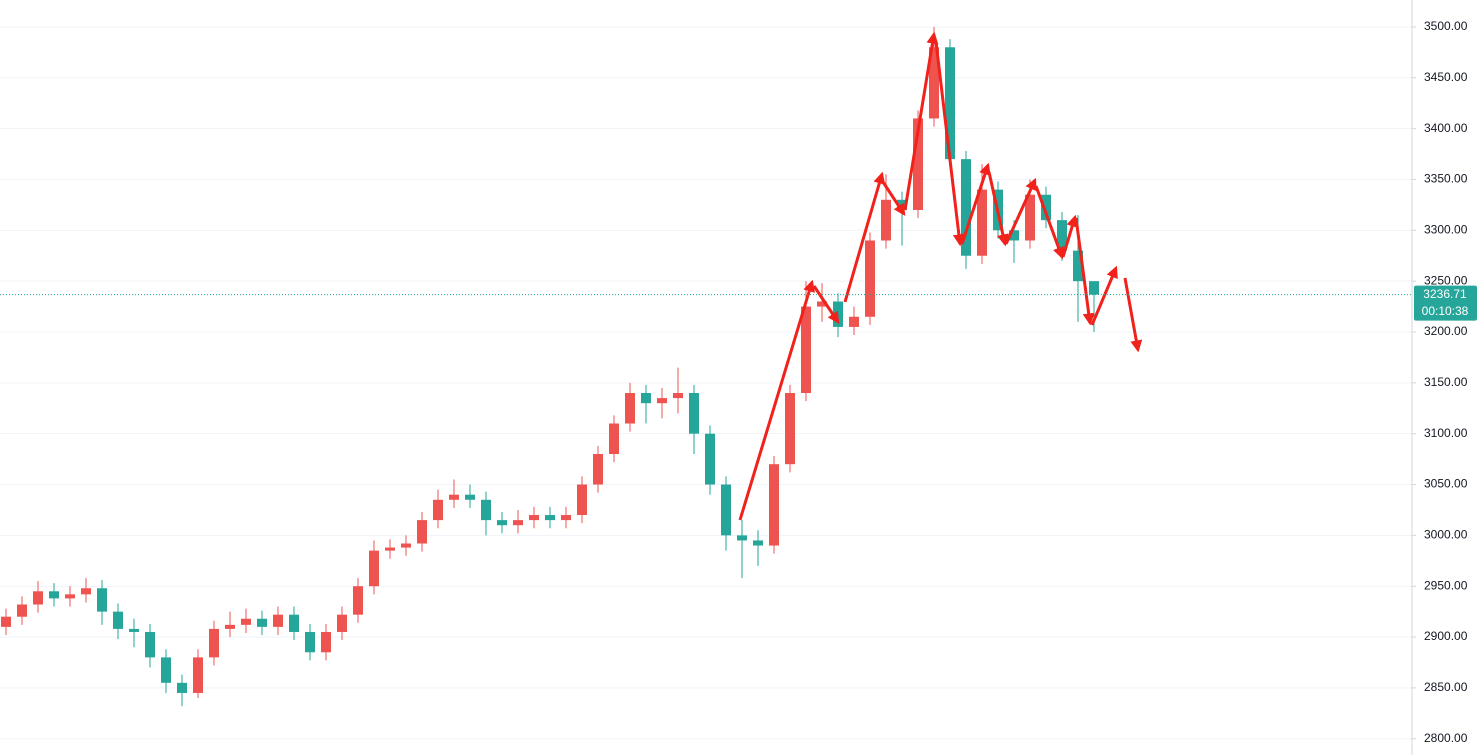 This screenshot has height=755, width=1479. Describe the element at coordinates (1446, 738) in the screenshot. I see `y-tick-label: 2800.00` at that location.